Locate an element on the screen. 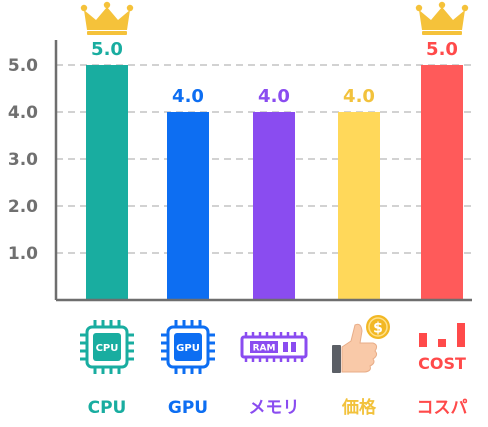 This screenshot has width=488, height=427. category-labels: CPU GPU メモリ 価格 コスパ is located at coordinates (278, 407).